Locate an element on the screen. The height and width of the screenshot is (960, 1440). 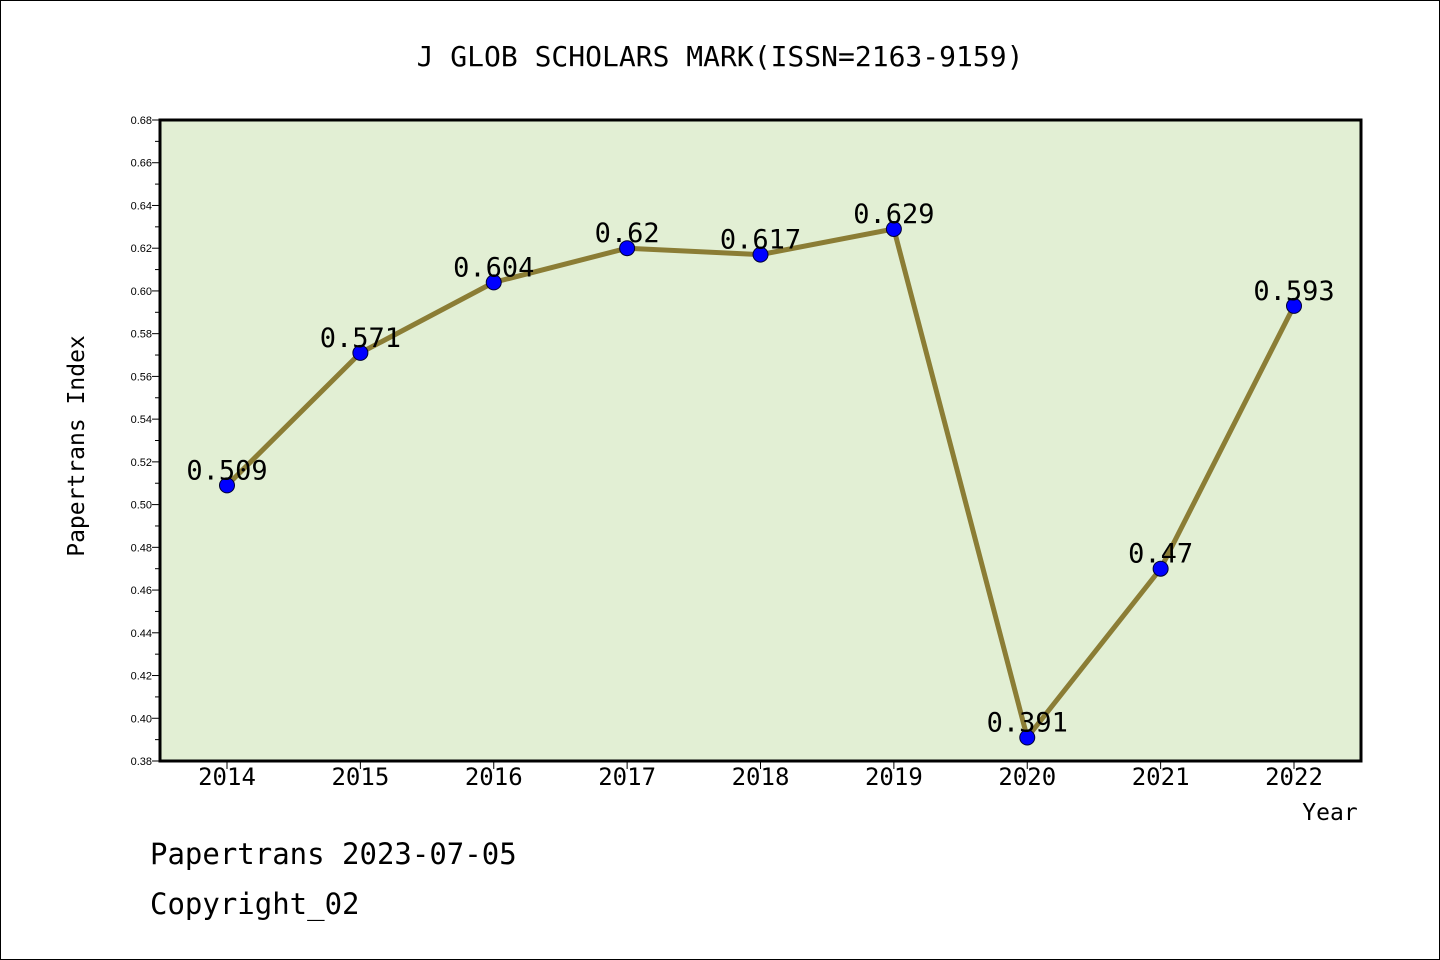
x-tick-label: 2020 is located at coordinates (1027, 777).